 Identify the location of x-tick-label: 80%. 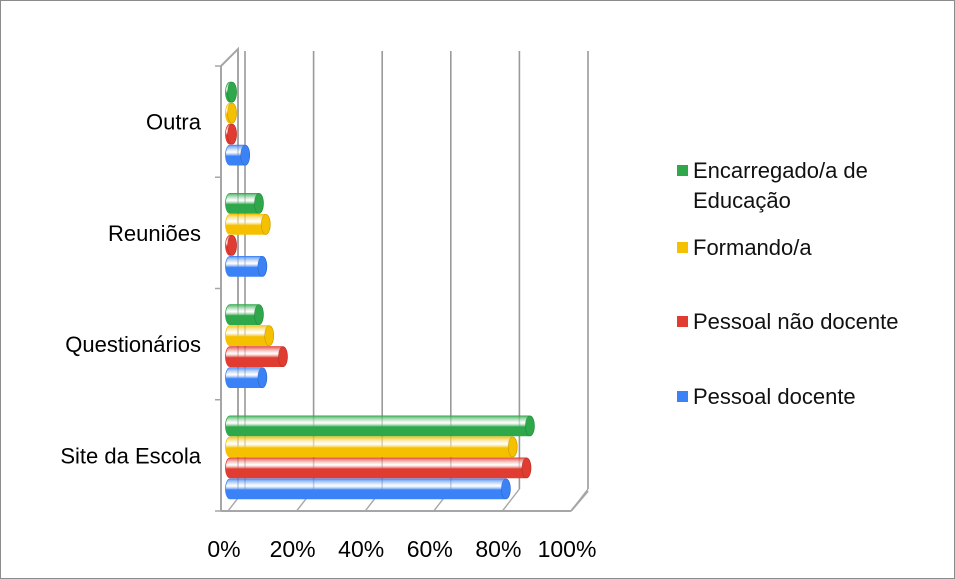
(498, 549).